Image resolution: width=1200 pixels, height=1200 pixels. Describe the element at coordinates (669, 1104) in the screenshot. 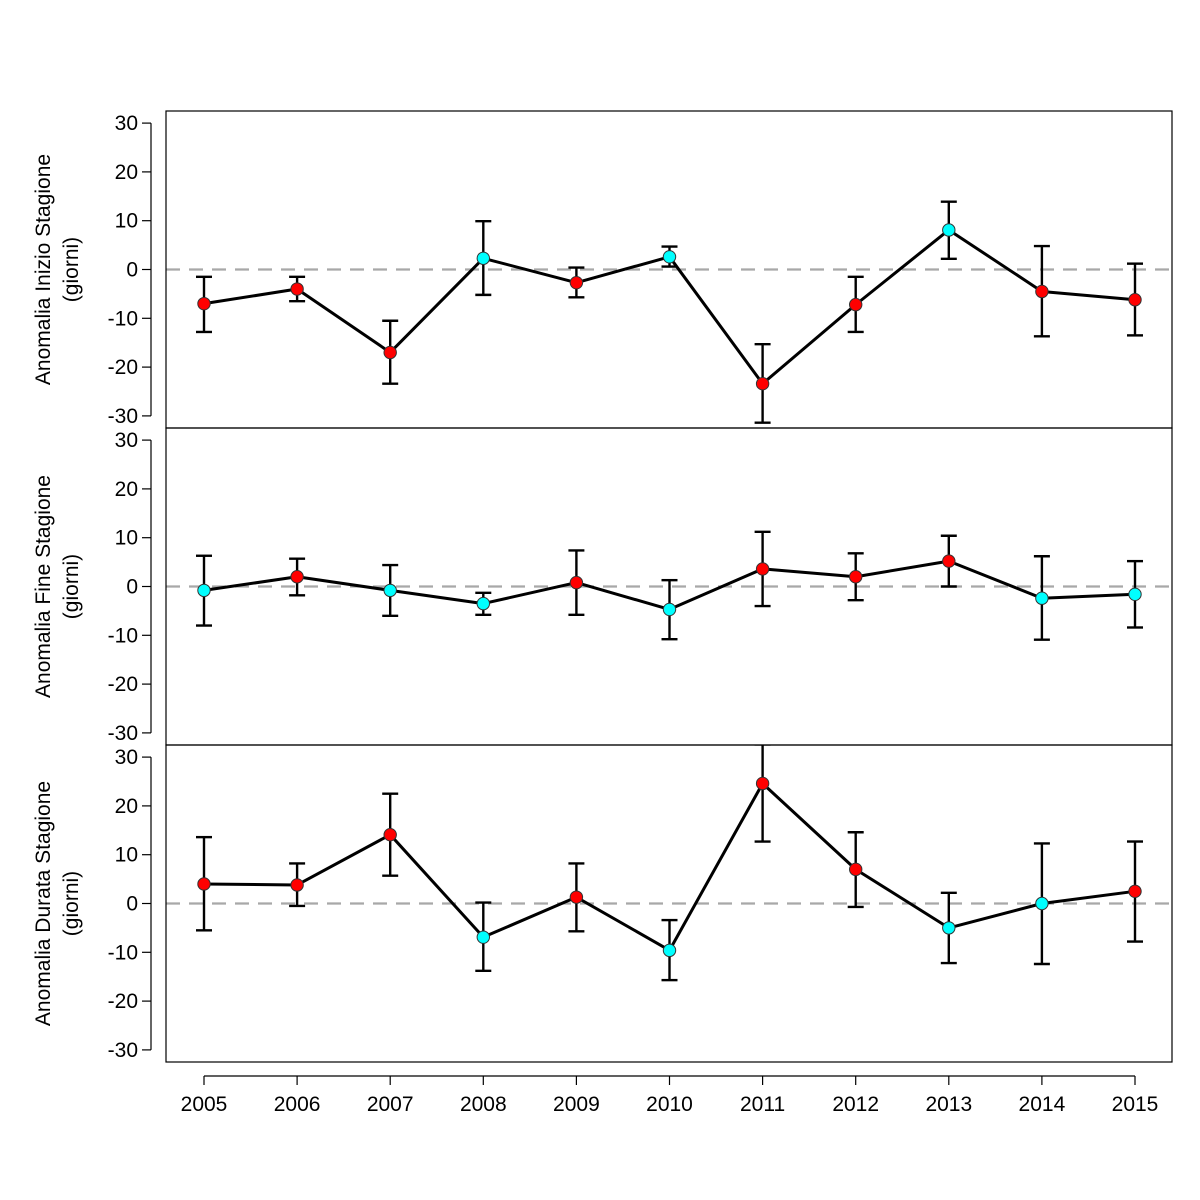

I see `x-tick-label: 2010` at that location.